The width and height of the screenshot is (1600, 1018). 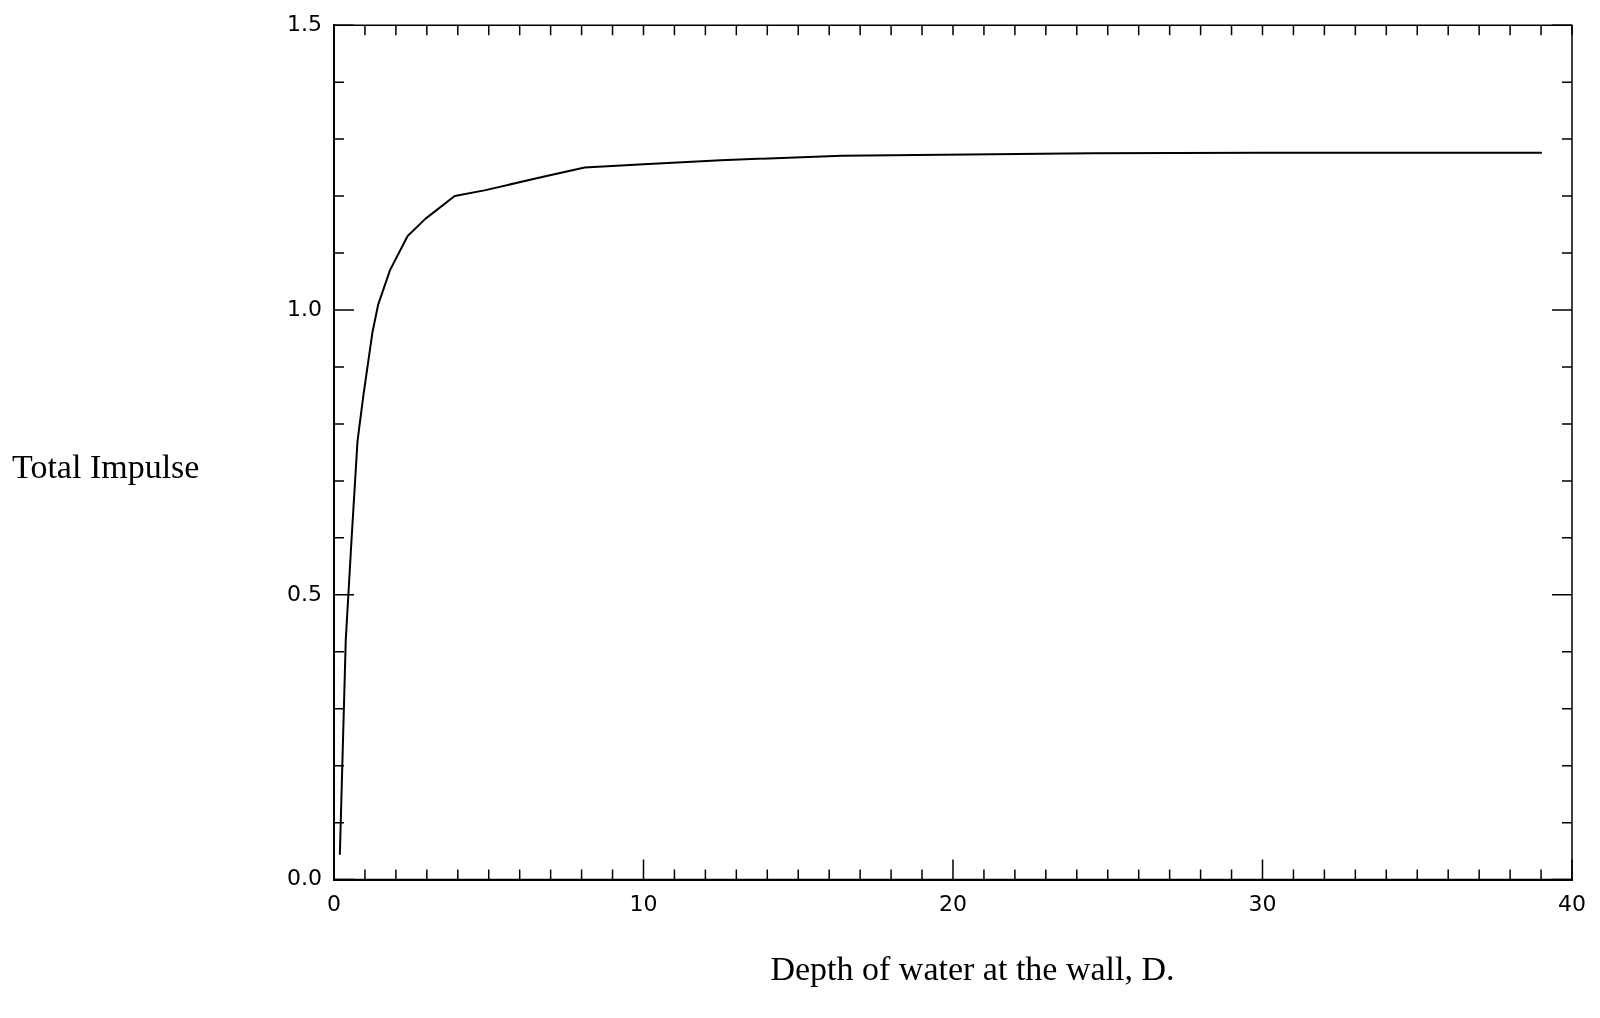 I want to click on y-tick-label: 0.5, so click(x=304, y=593).